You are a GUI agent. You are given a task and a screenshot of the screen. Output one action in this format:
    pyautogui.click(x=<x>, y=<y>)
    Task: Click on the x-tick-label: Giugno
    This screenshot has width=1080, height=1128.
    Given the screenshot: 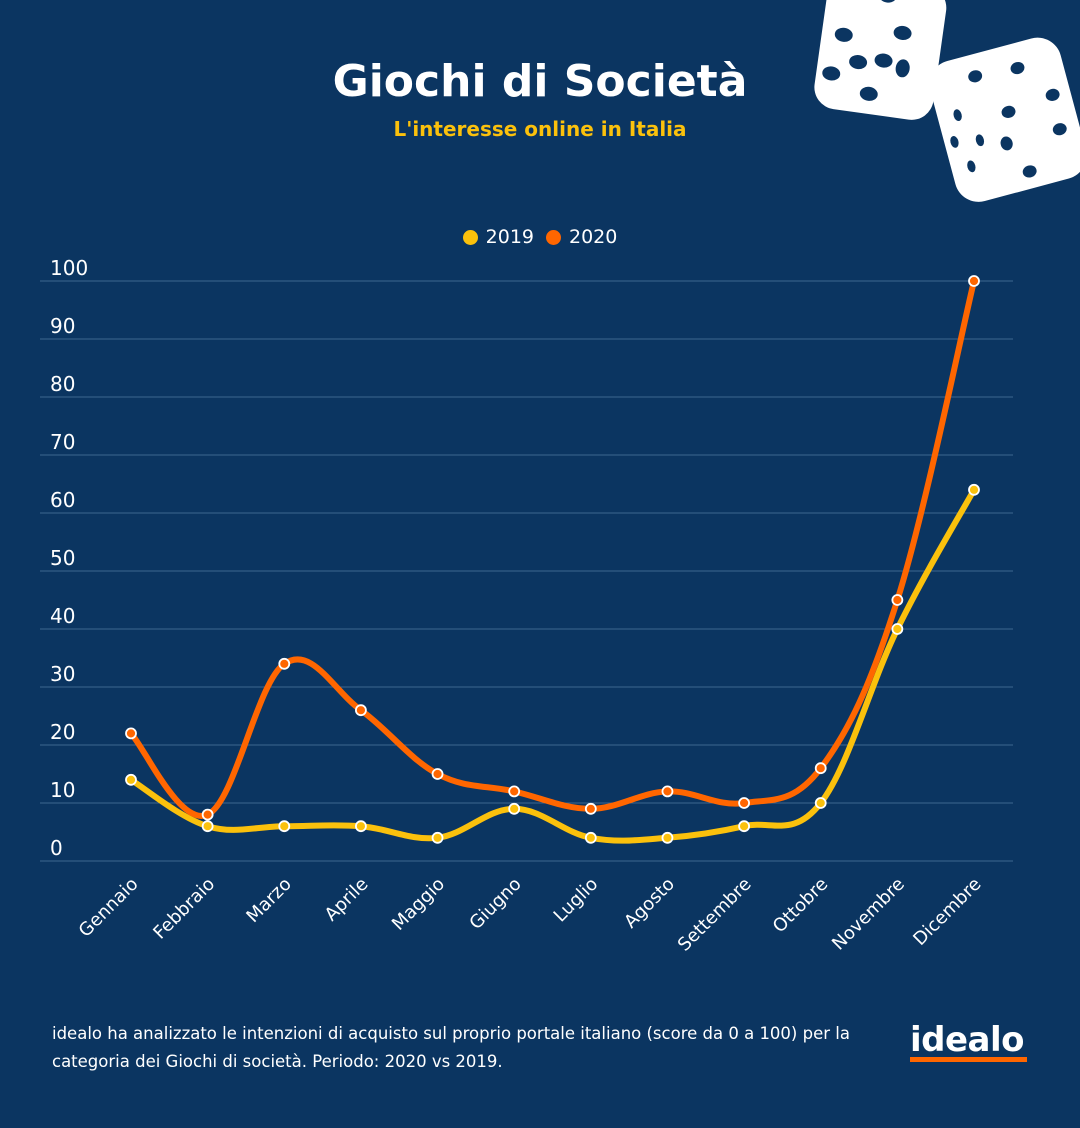 What is the action you would take?
    pyautogui.click(x=495, y=904)
    